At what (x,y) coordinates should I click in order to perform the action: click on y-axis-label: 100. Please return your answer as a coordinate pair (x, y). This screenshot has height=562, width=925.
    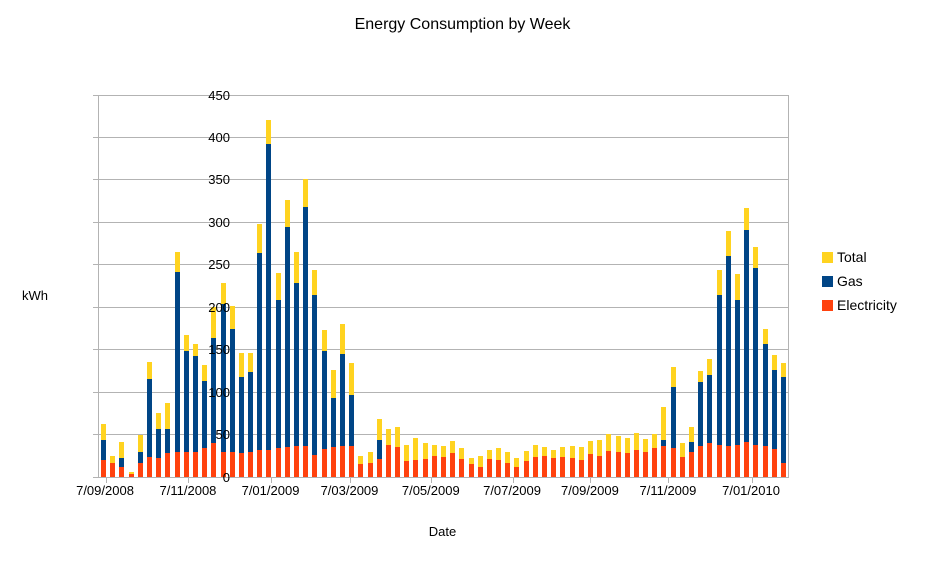
    Looking at the image, I should click on (219, 392).